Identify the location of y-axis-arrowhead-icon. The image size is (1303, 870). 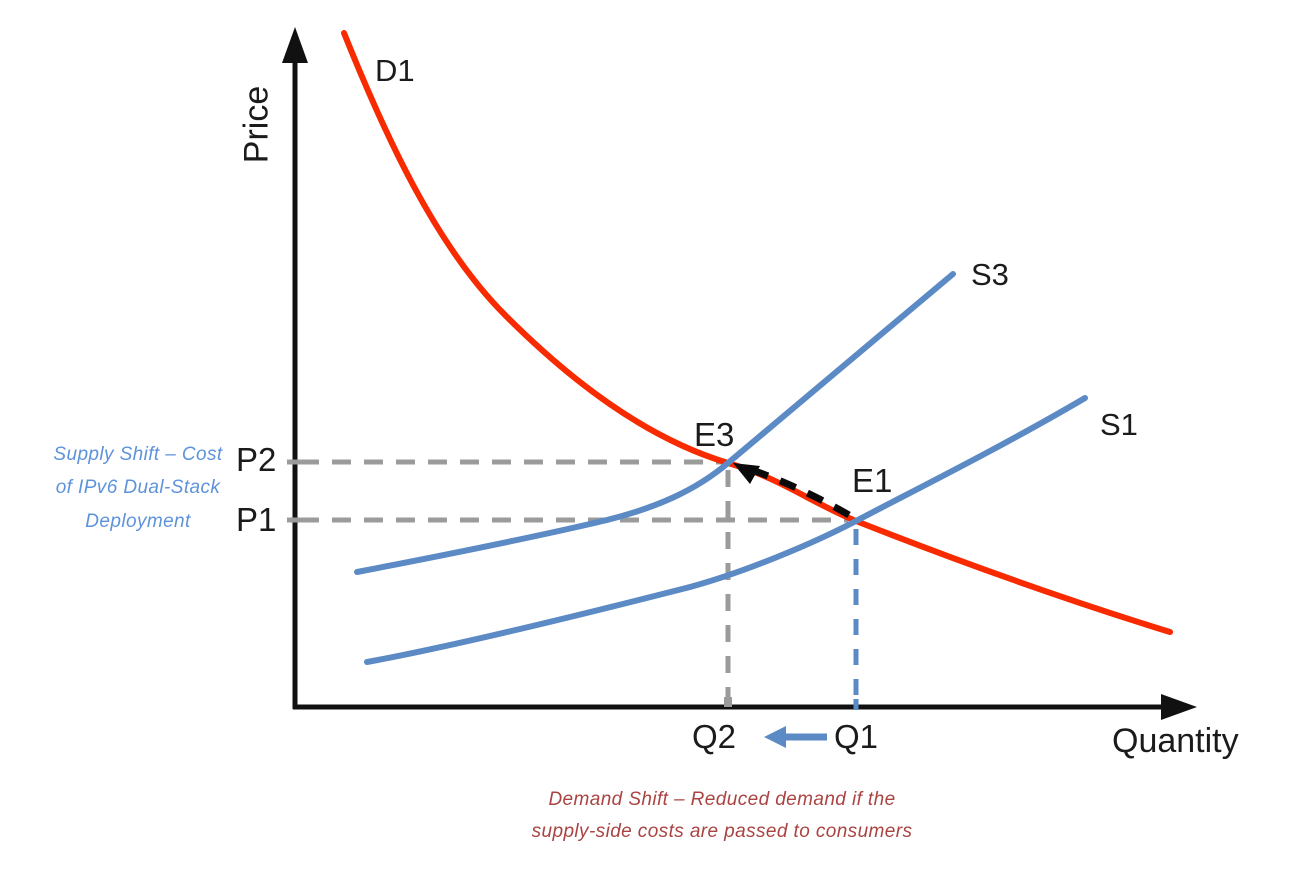
(295, 45).